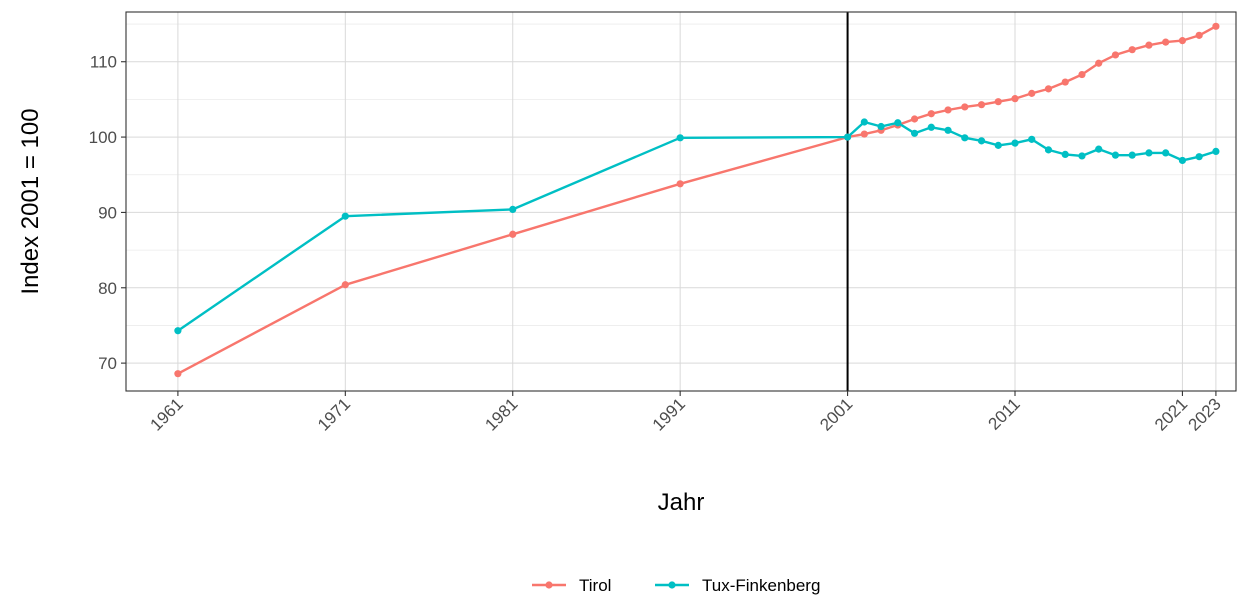 The height and width of the screenshot is (596, 1257). Describe the element at coordinates (167, 414) in the screenshot. I see `x-tick-label: 1961` at that location.